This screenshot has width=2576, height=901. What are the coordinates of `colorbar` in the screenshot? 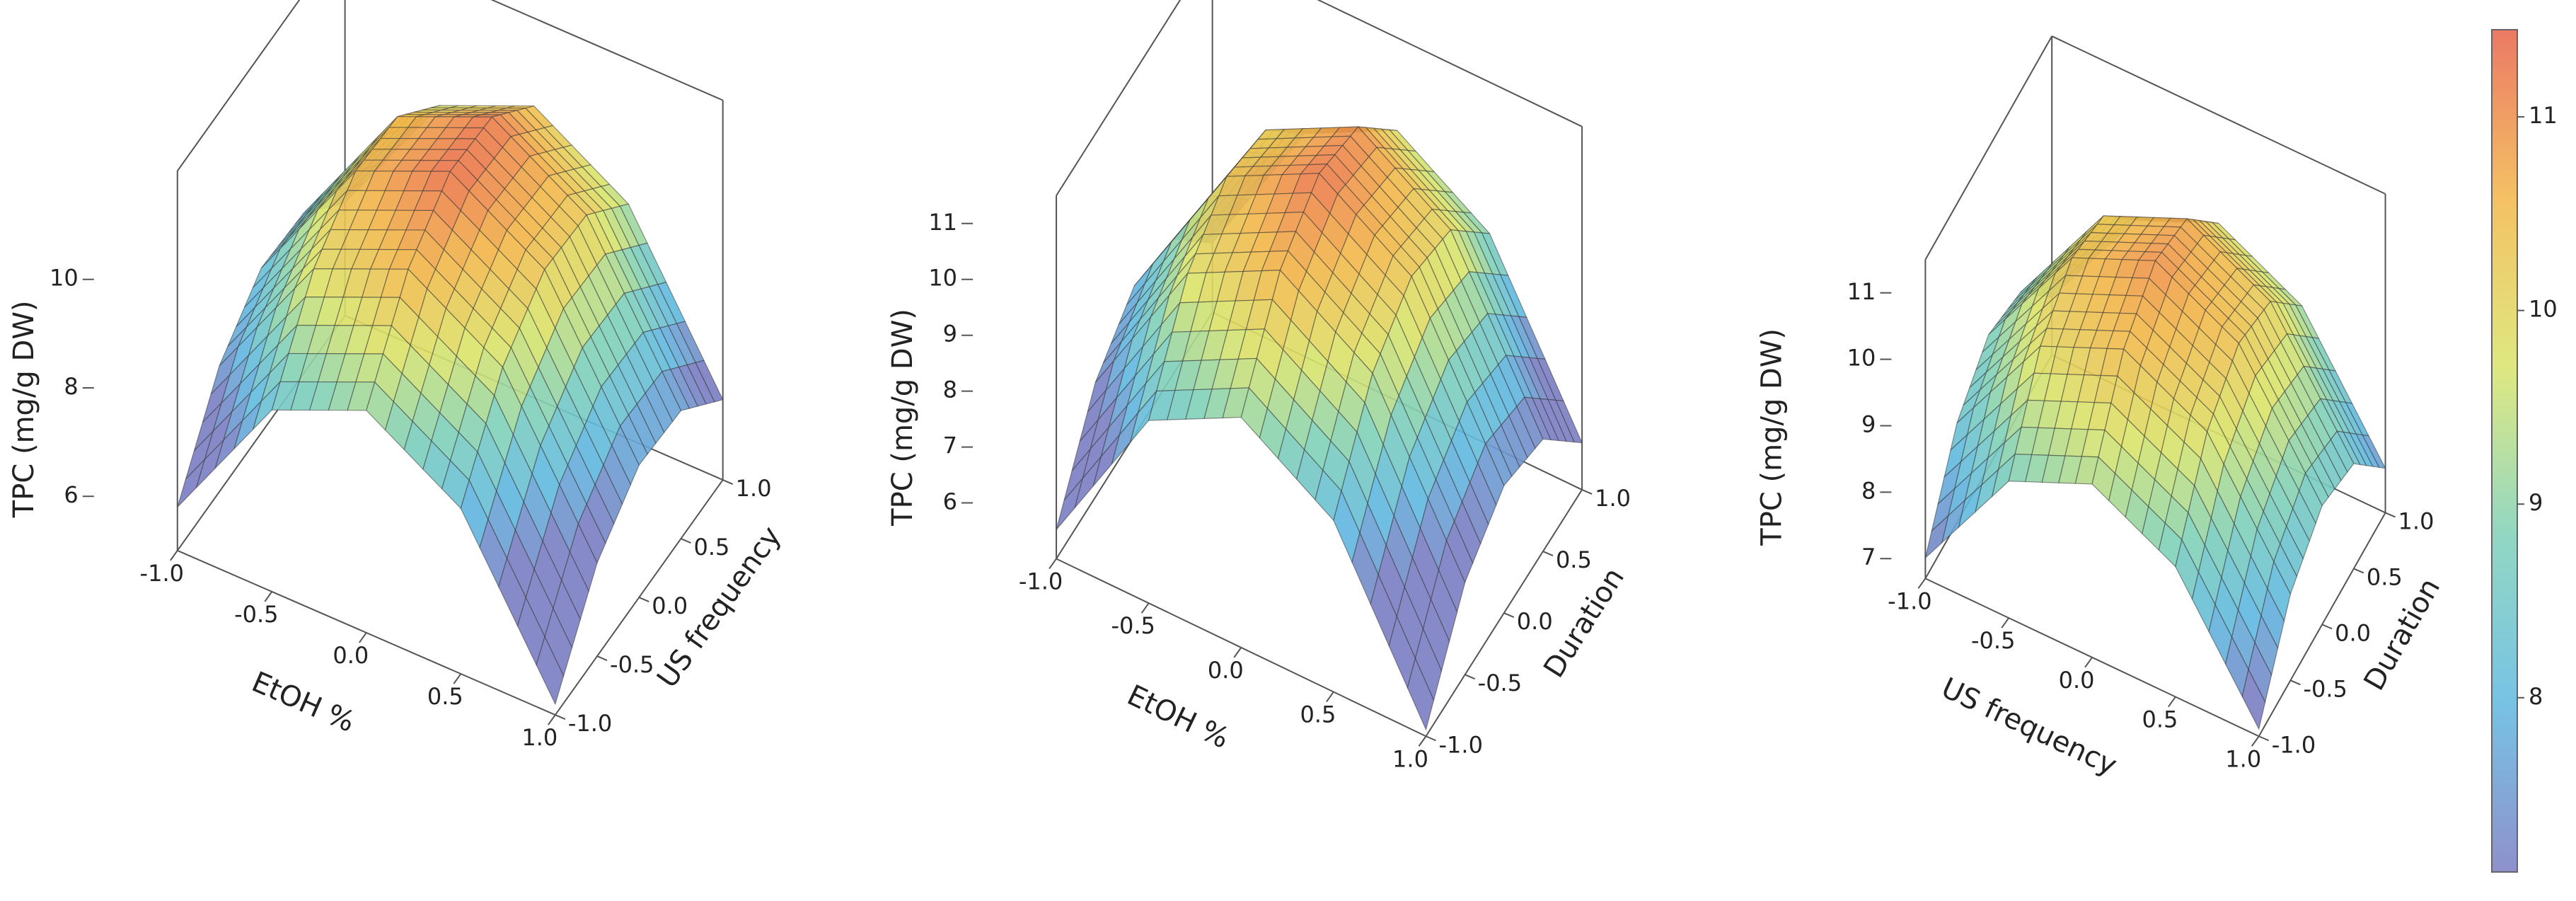 It's located at (2504, 451).